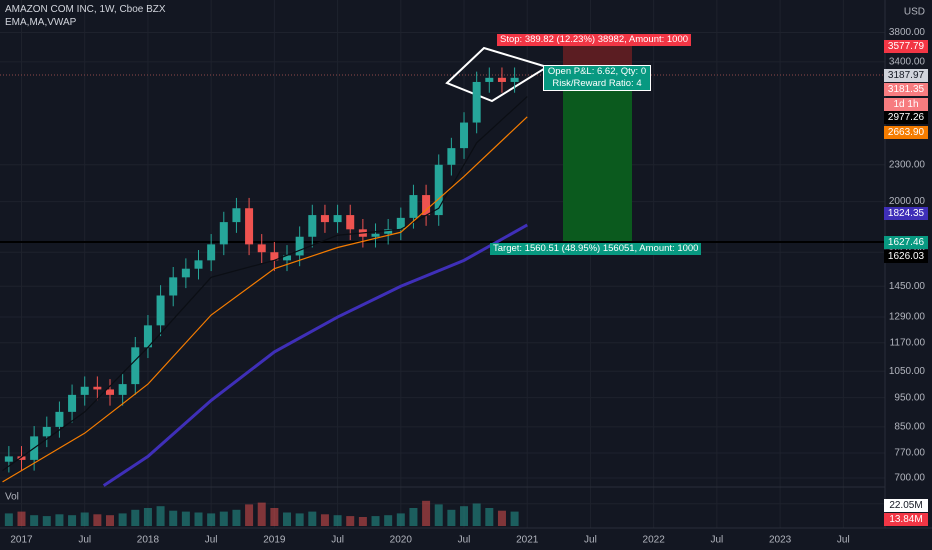 The width and height of the screenshot is (932, 550). Describe the element at coordinates (527, 540) in the screenshot. I see `x-tick-label: 2021` at that location.